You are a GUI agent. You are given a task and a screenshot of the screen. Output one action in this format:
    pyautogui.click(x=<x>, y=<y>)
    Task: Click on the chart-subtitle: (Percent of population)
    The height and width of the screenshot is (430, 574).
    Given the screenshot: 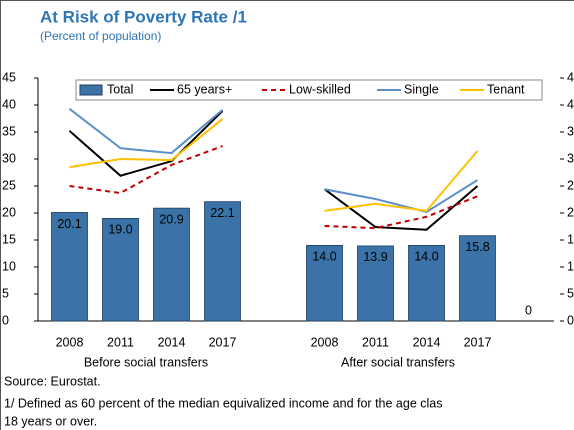 What is the action you would take?
    pyautogui.click(x=100, y=36)
    